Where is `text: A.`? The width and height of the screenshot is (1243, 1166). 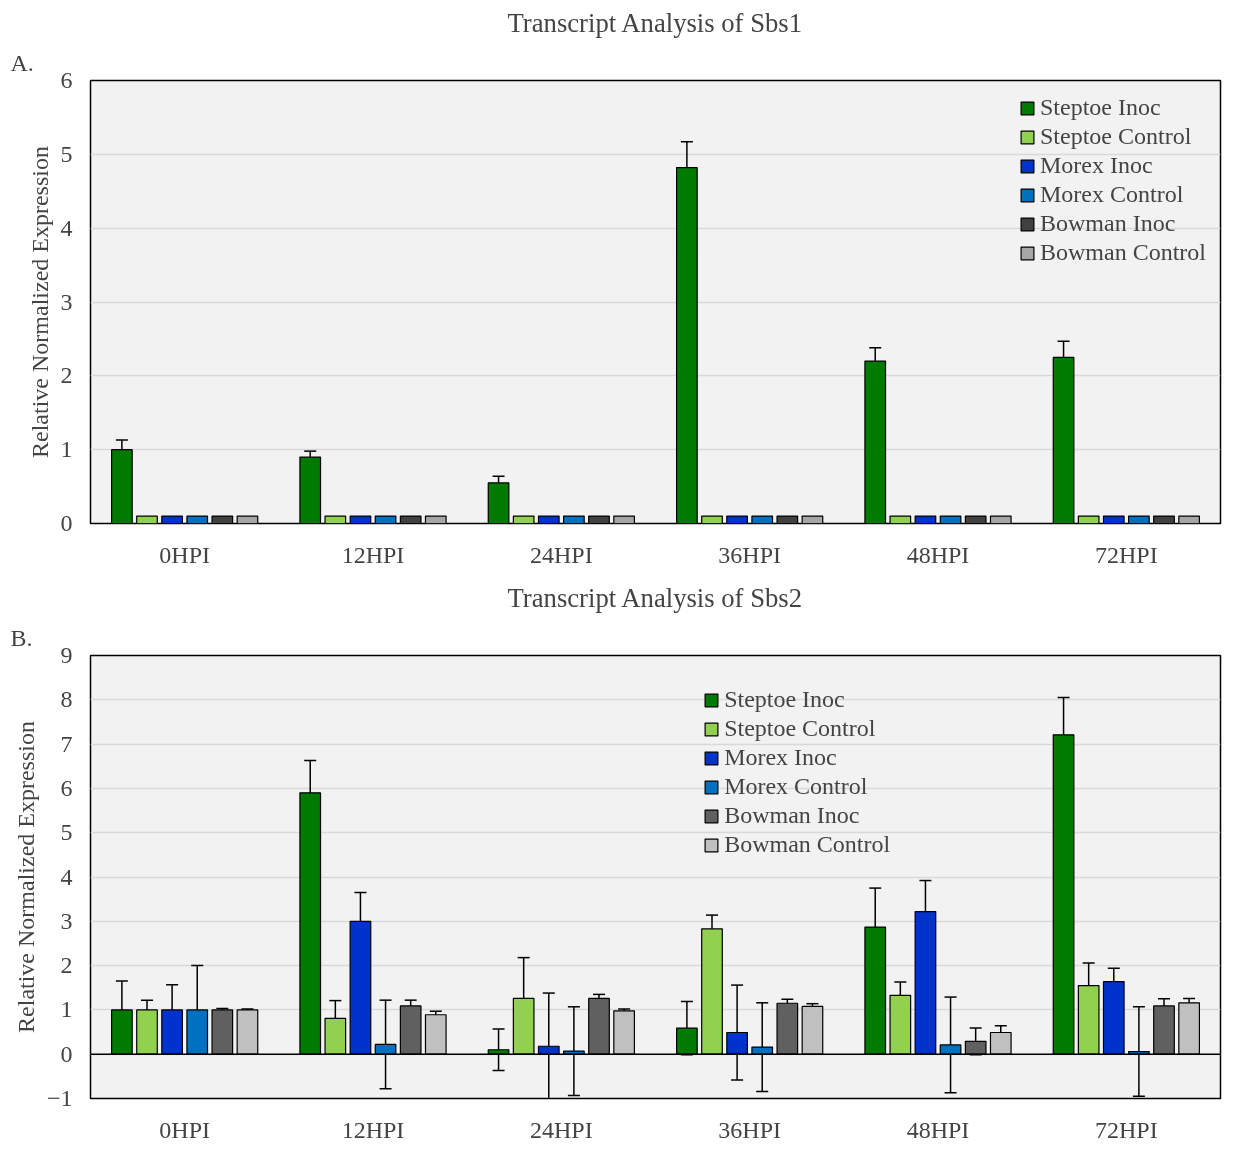 text: A. is located at coordinates (22, 62).